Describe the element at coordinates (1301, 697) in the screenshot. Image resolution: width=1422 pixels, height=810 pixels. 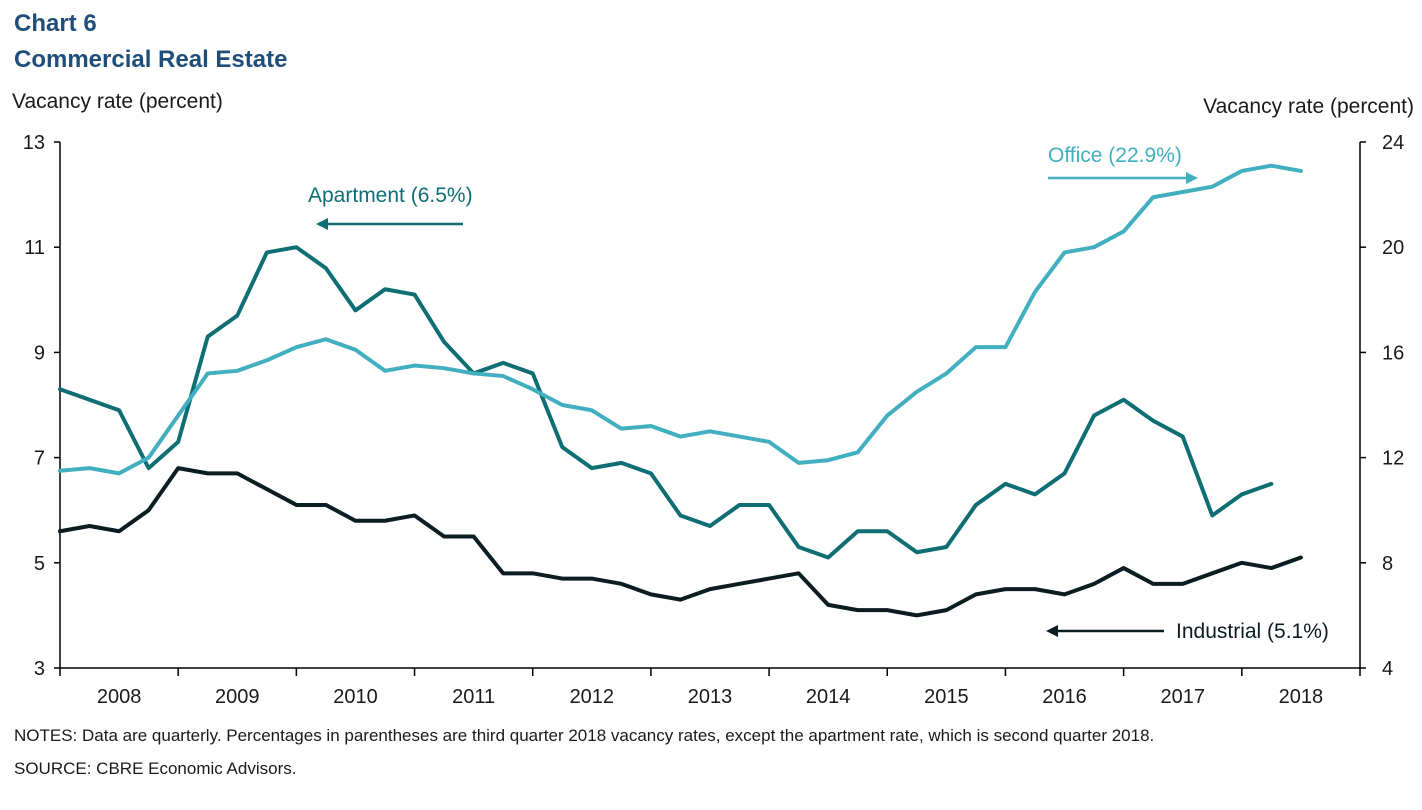
I see `x-tick-label: 2018` at that location.